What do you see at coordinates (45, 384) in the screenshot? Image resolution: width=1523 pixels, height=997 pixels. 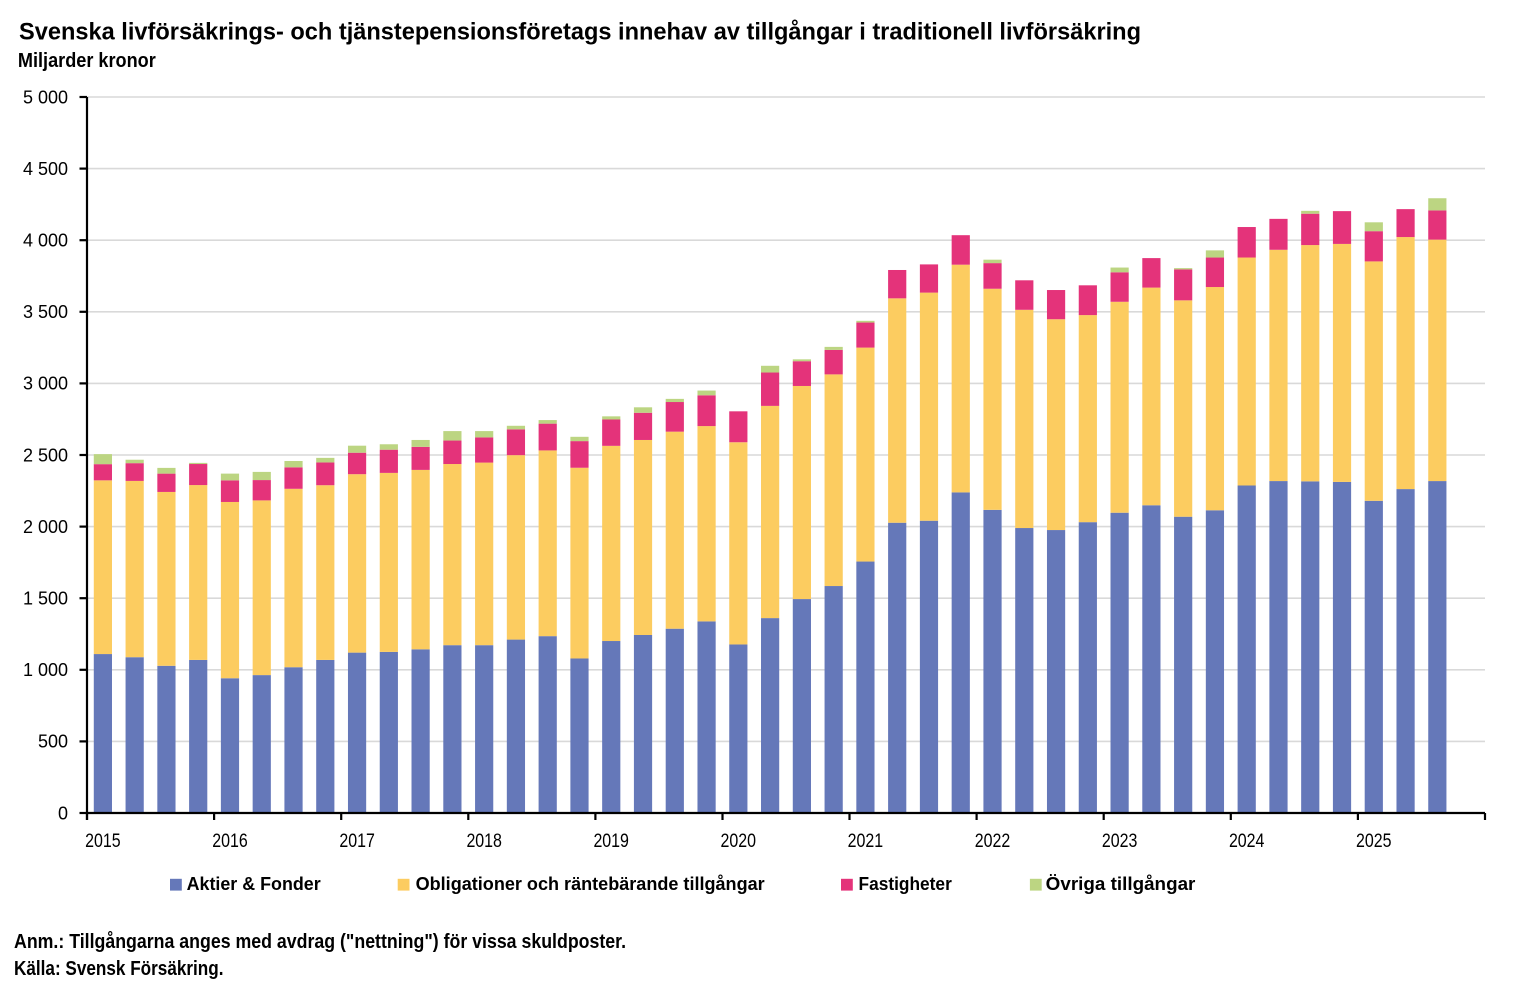 I see `svg-text: 3 000` at bounding box center [45, 384].